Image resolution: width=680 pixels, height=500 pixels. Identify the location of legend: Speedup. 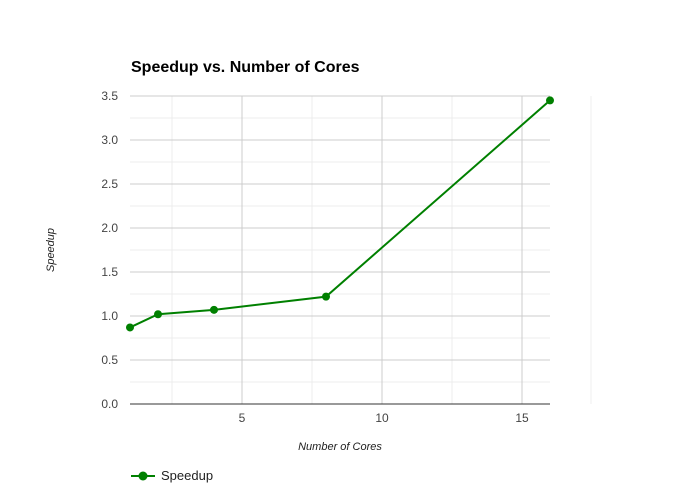
(172, 475).